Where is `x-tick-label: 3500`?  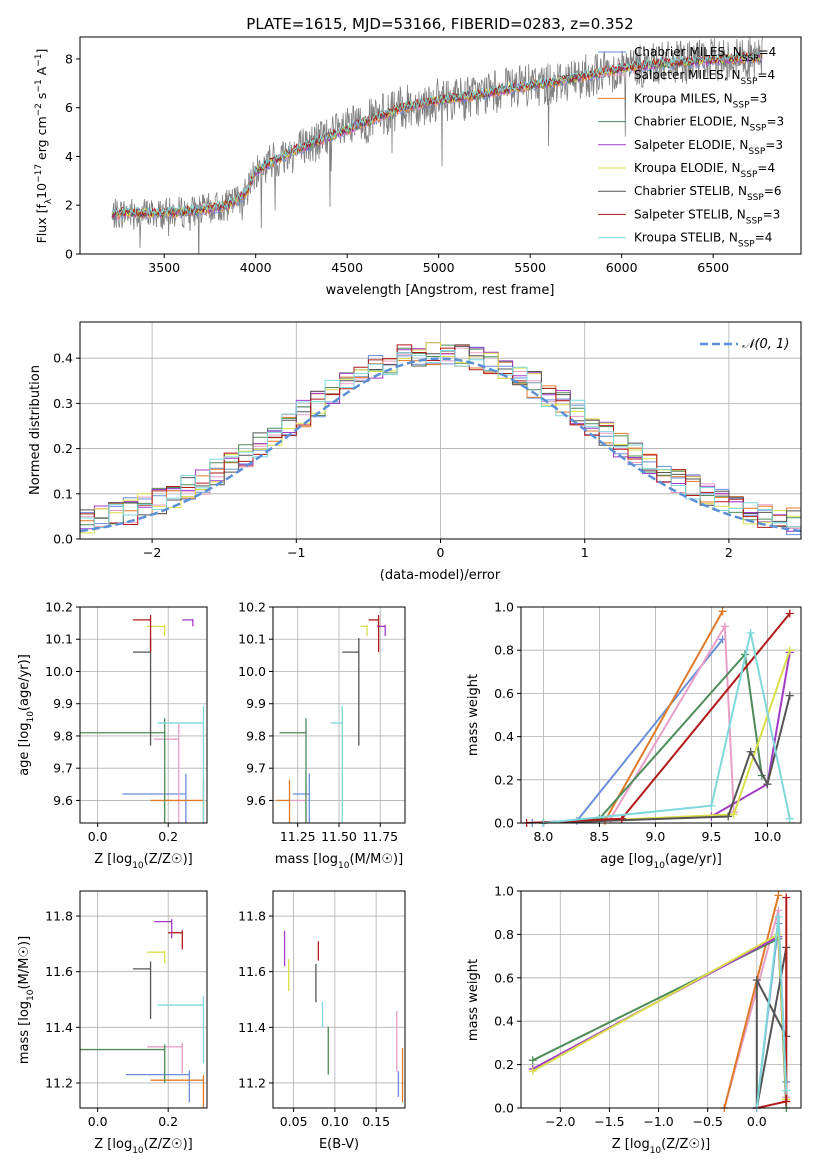 x-tick-label: 3500 is located at coordinates (164, 267).